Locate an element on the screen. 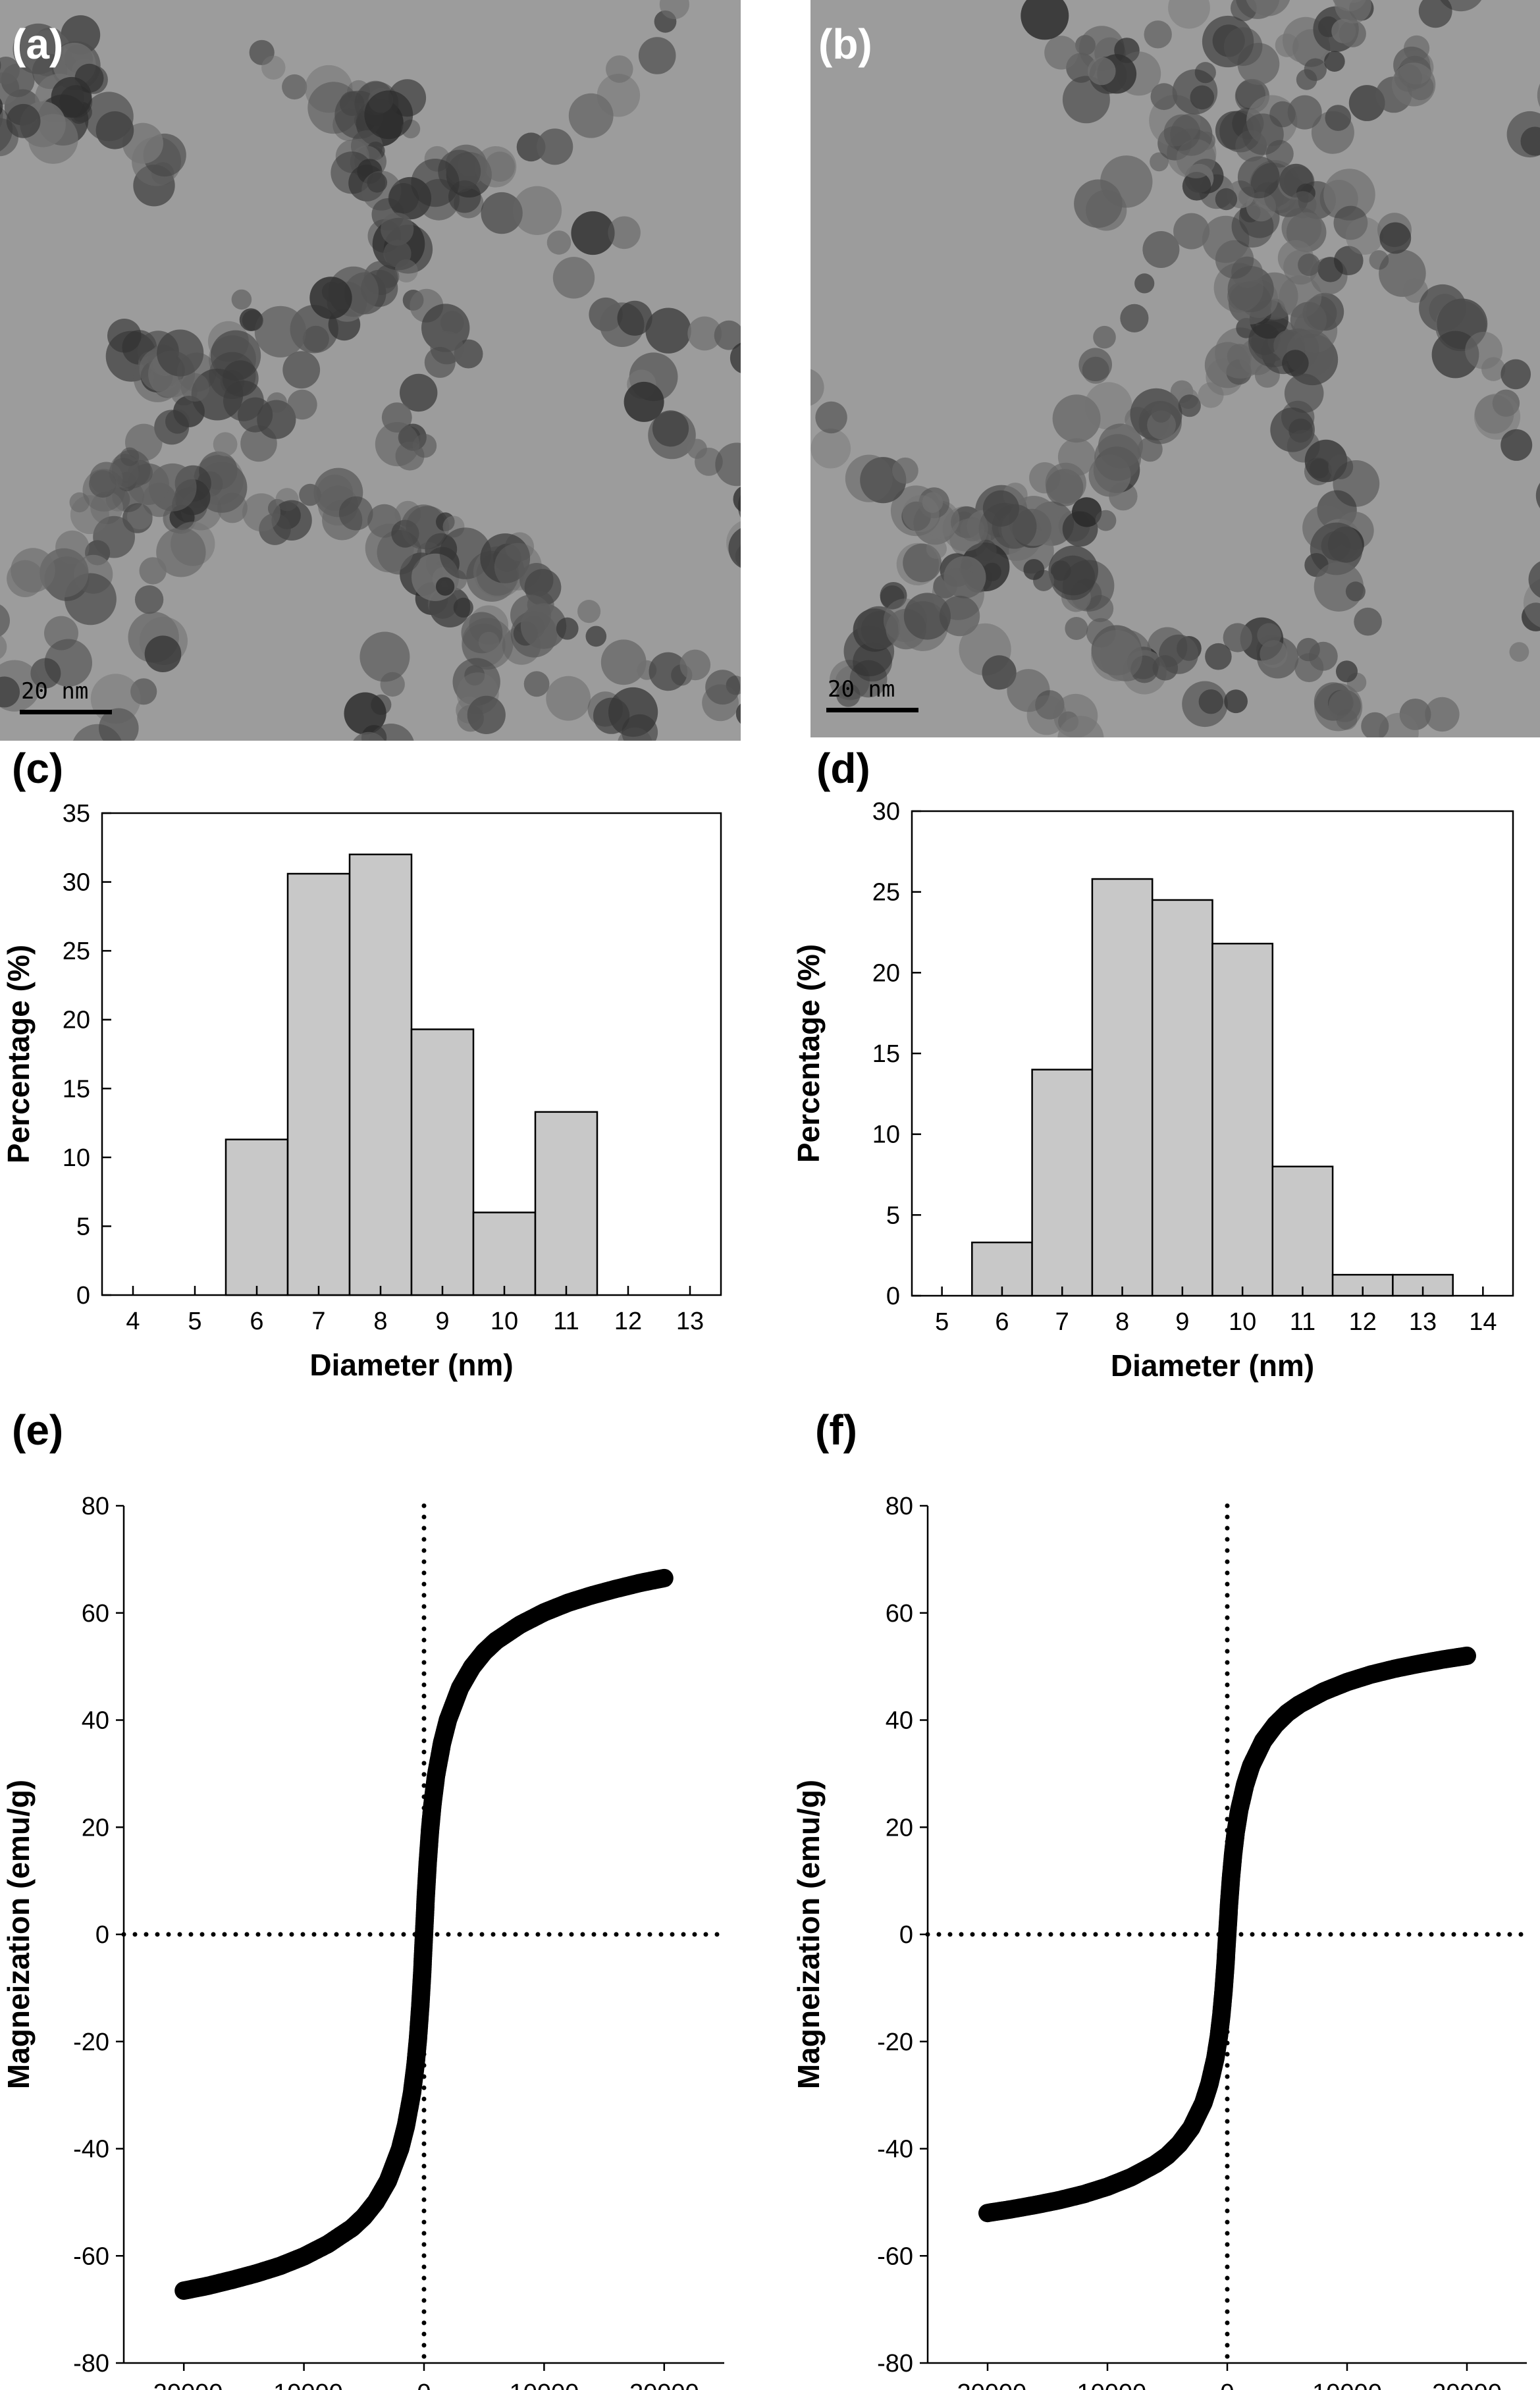 The height and width of the screenshot is (2390, 1540). x-tick-label: 8 is located at coordinates (1122, 1322).